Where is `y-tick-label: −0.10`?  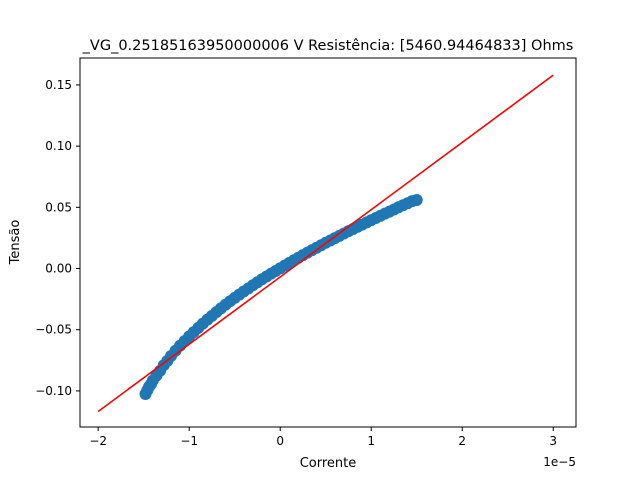 y-tick-label: −0.10 is located at coordinates (53, 391).